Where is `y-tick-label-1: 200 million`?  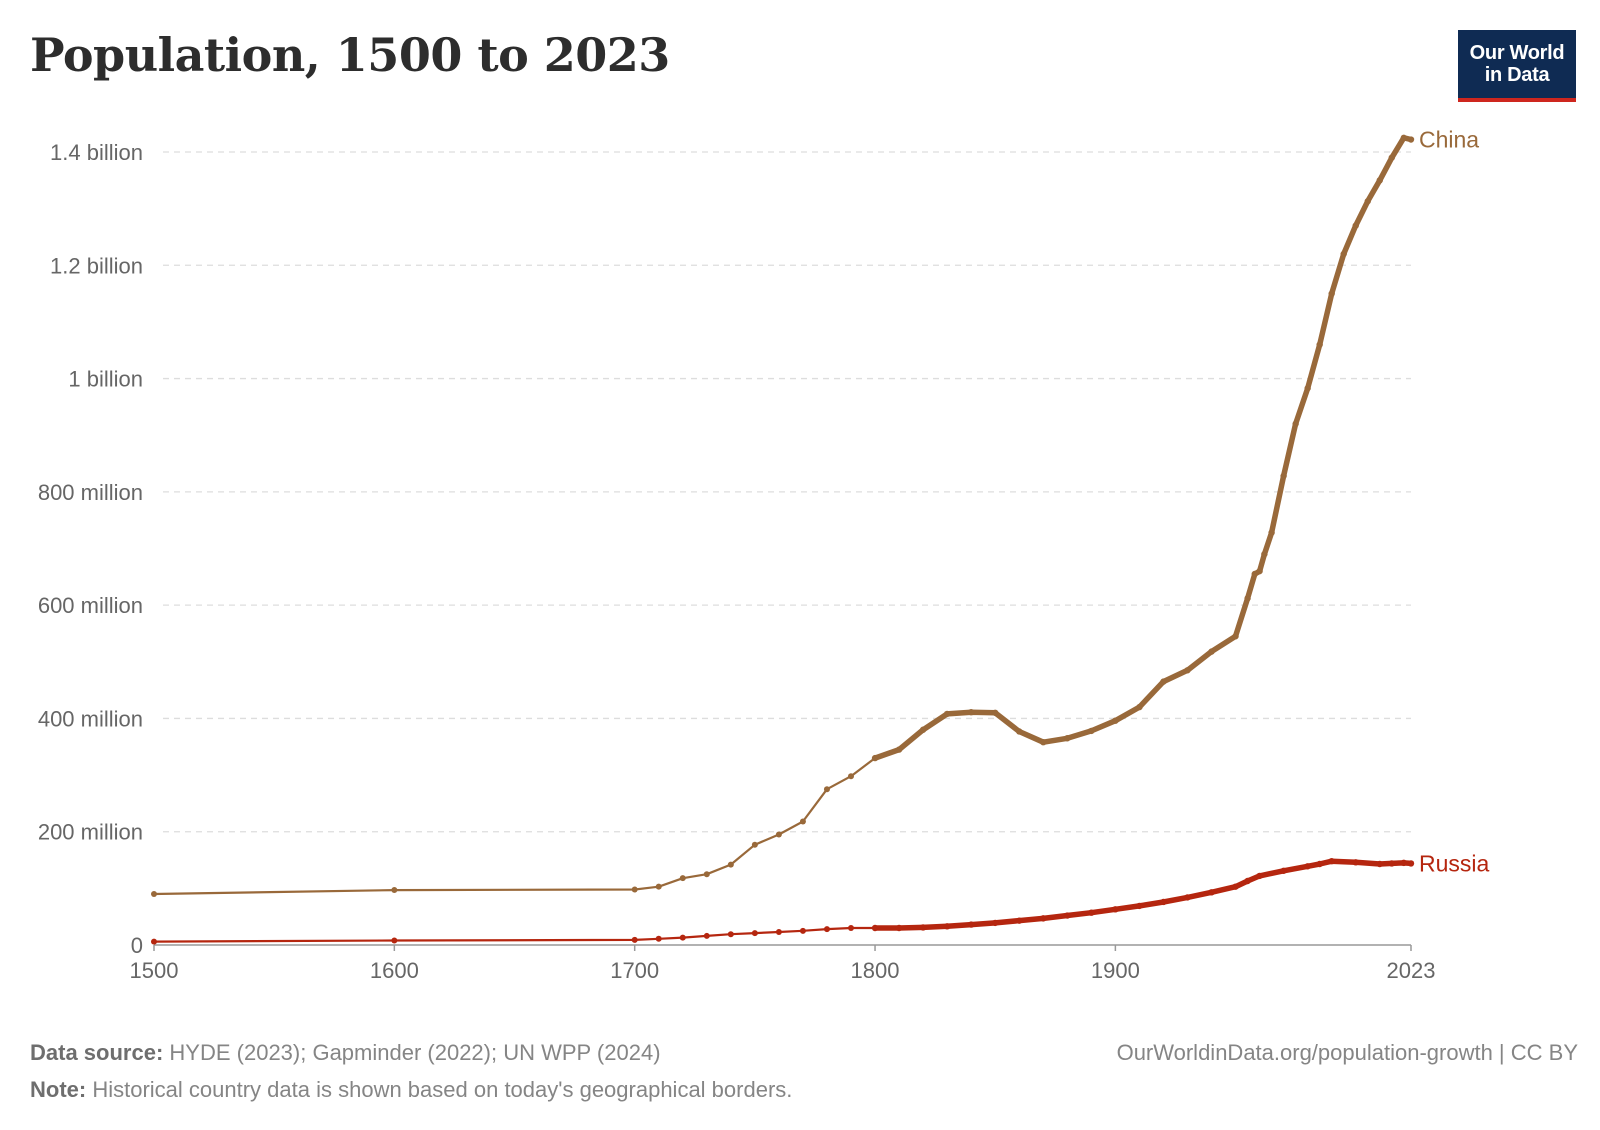
y-tick-label-1: 200 million is located at coordinates (90, 832).